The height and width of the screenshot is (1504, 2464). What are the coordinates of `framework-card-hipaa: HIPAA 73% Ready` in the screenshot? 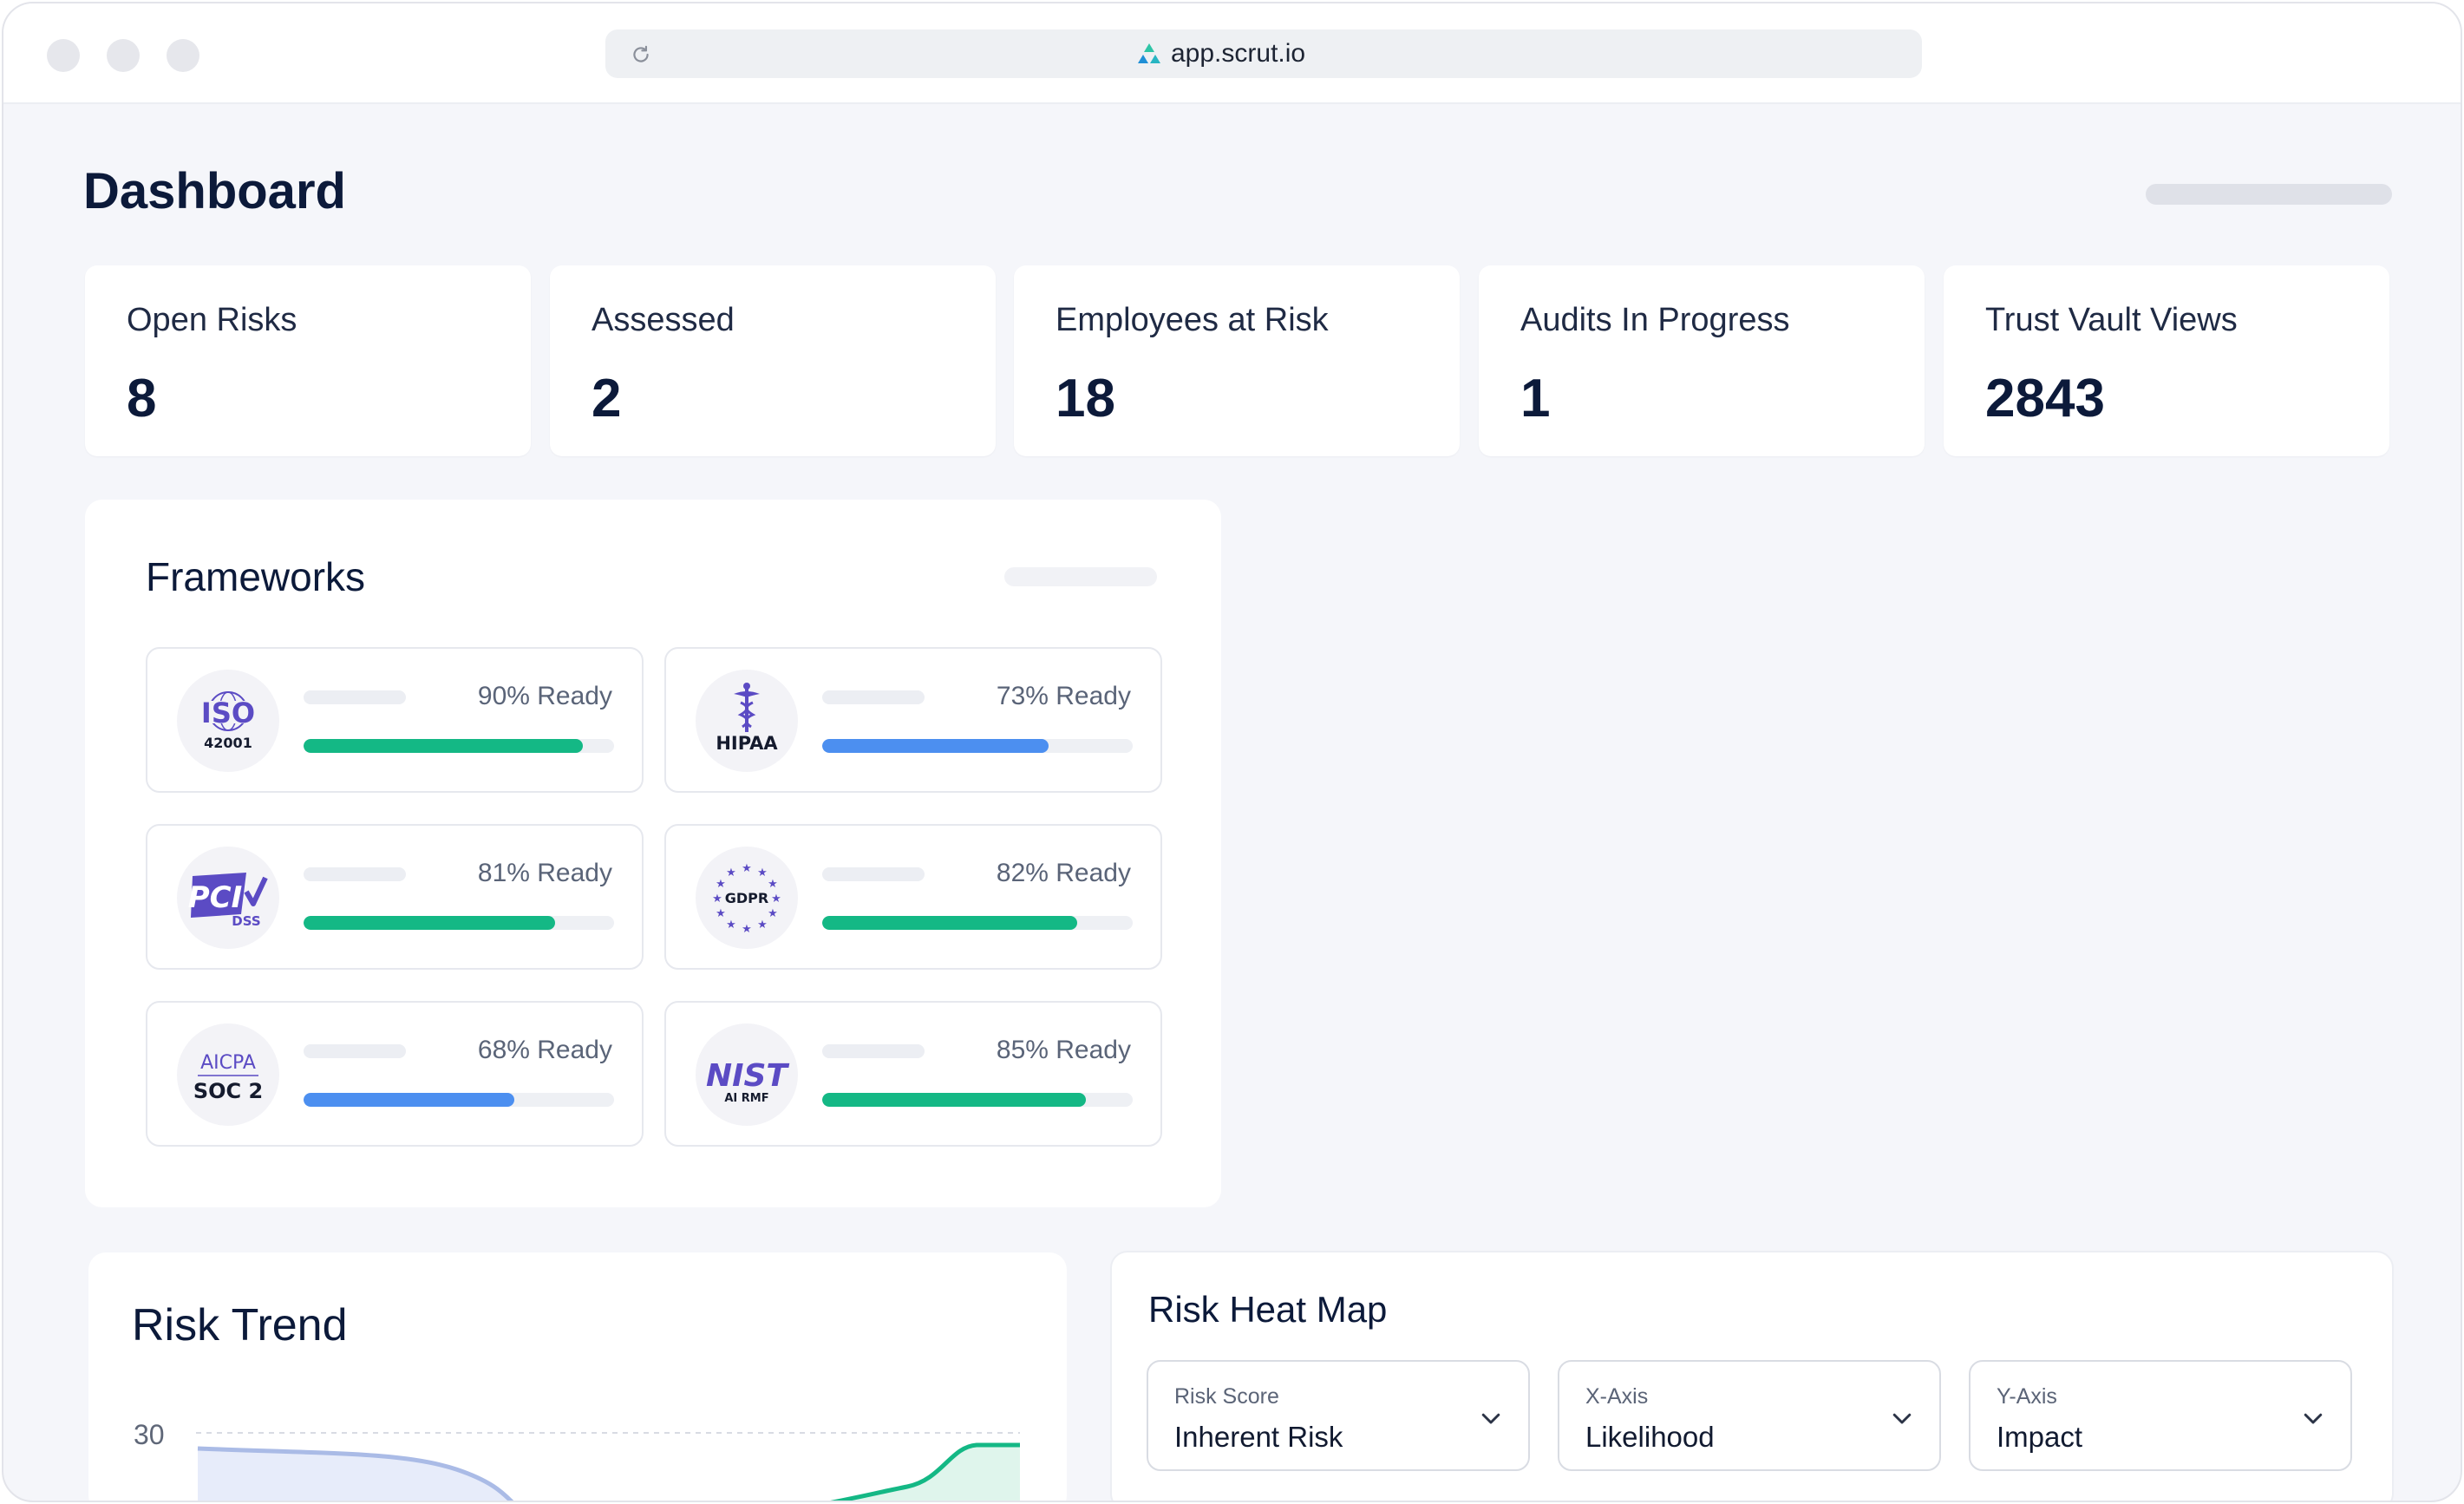 It's located at (913, 720).